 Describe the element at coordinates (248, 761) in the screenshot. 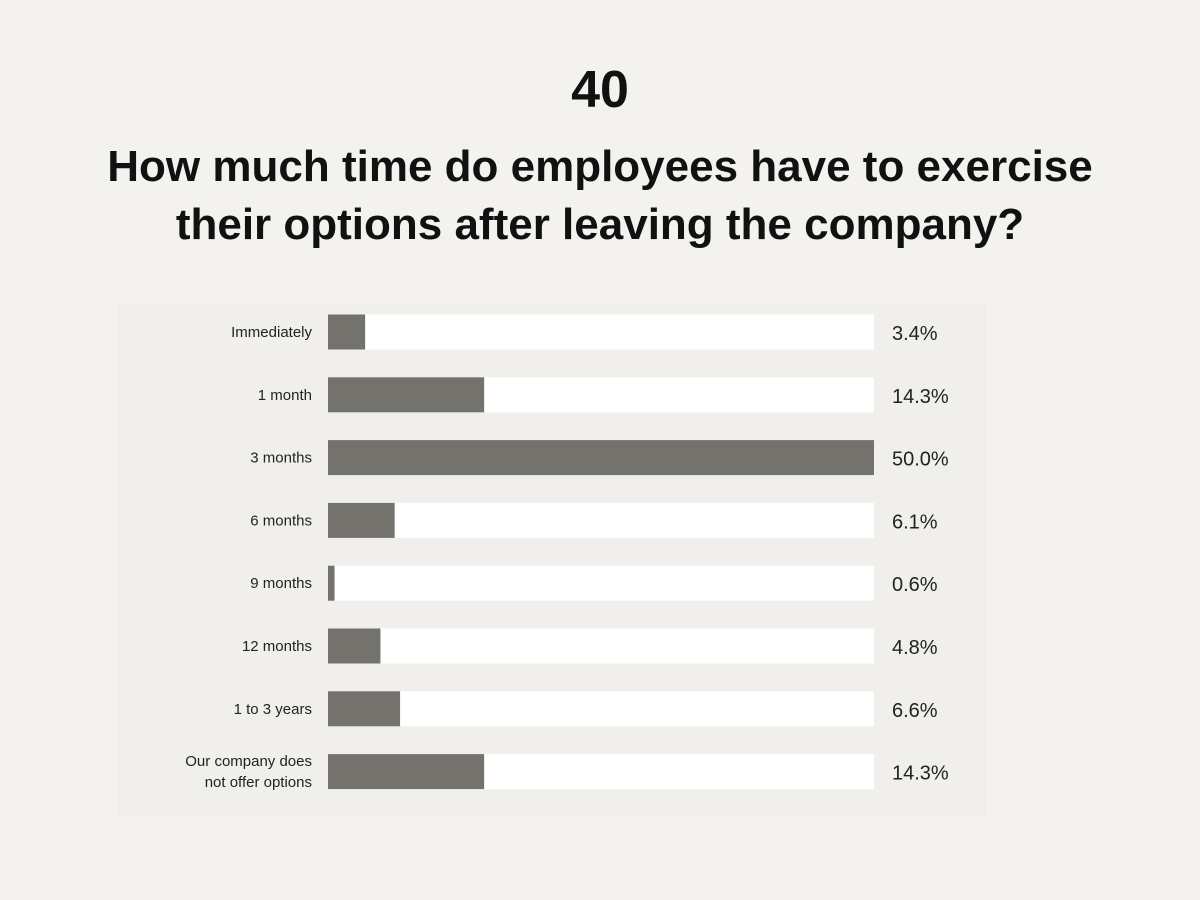

I see `category-label-line: Our company does` at that location.